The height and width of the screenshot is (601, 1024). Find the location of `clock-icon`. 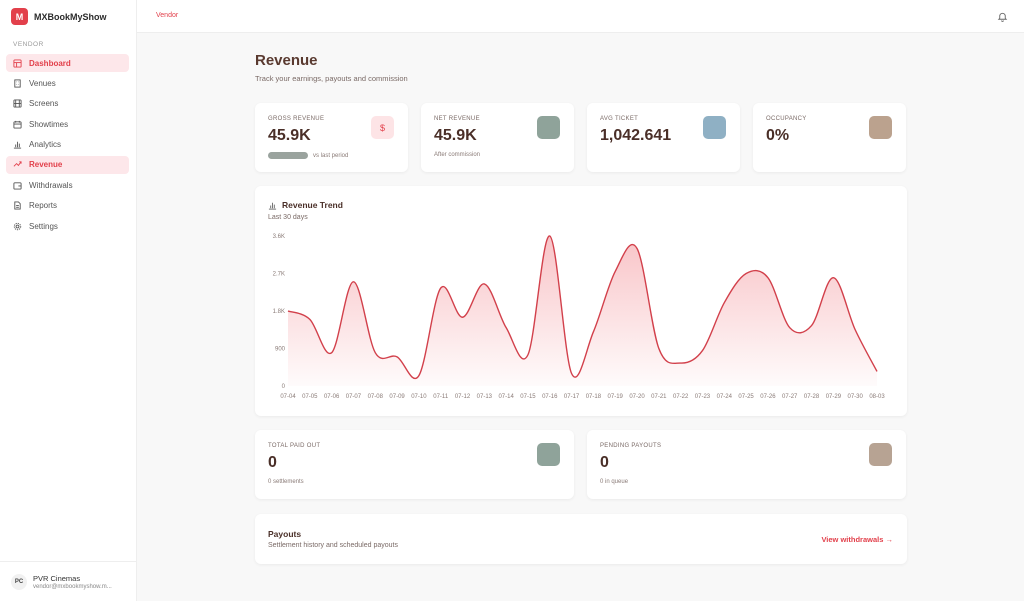

clock-icon is located at coordinates (880, 454).